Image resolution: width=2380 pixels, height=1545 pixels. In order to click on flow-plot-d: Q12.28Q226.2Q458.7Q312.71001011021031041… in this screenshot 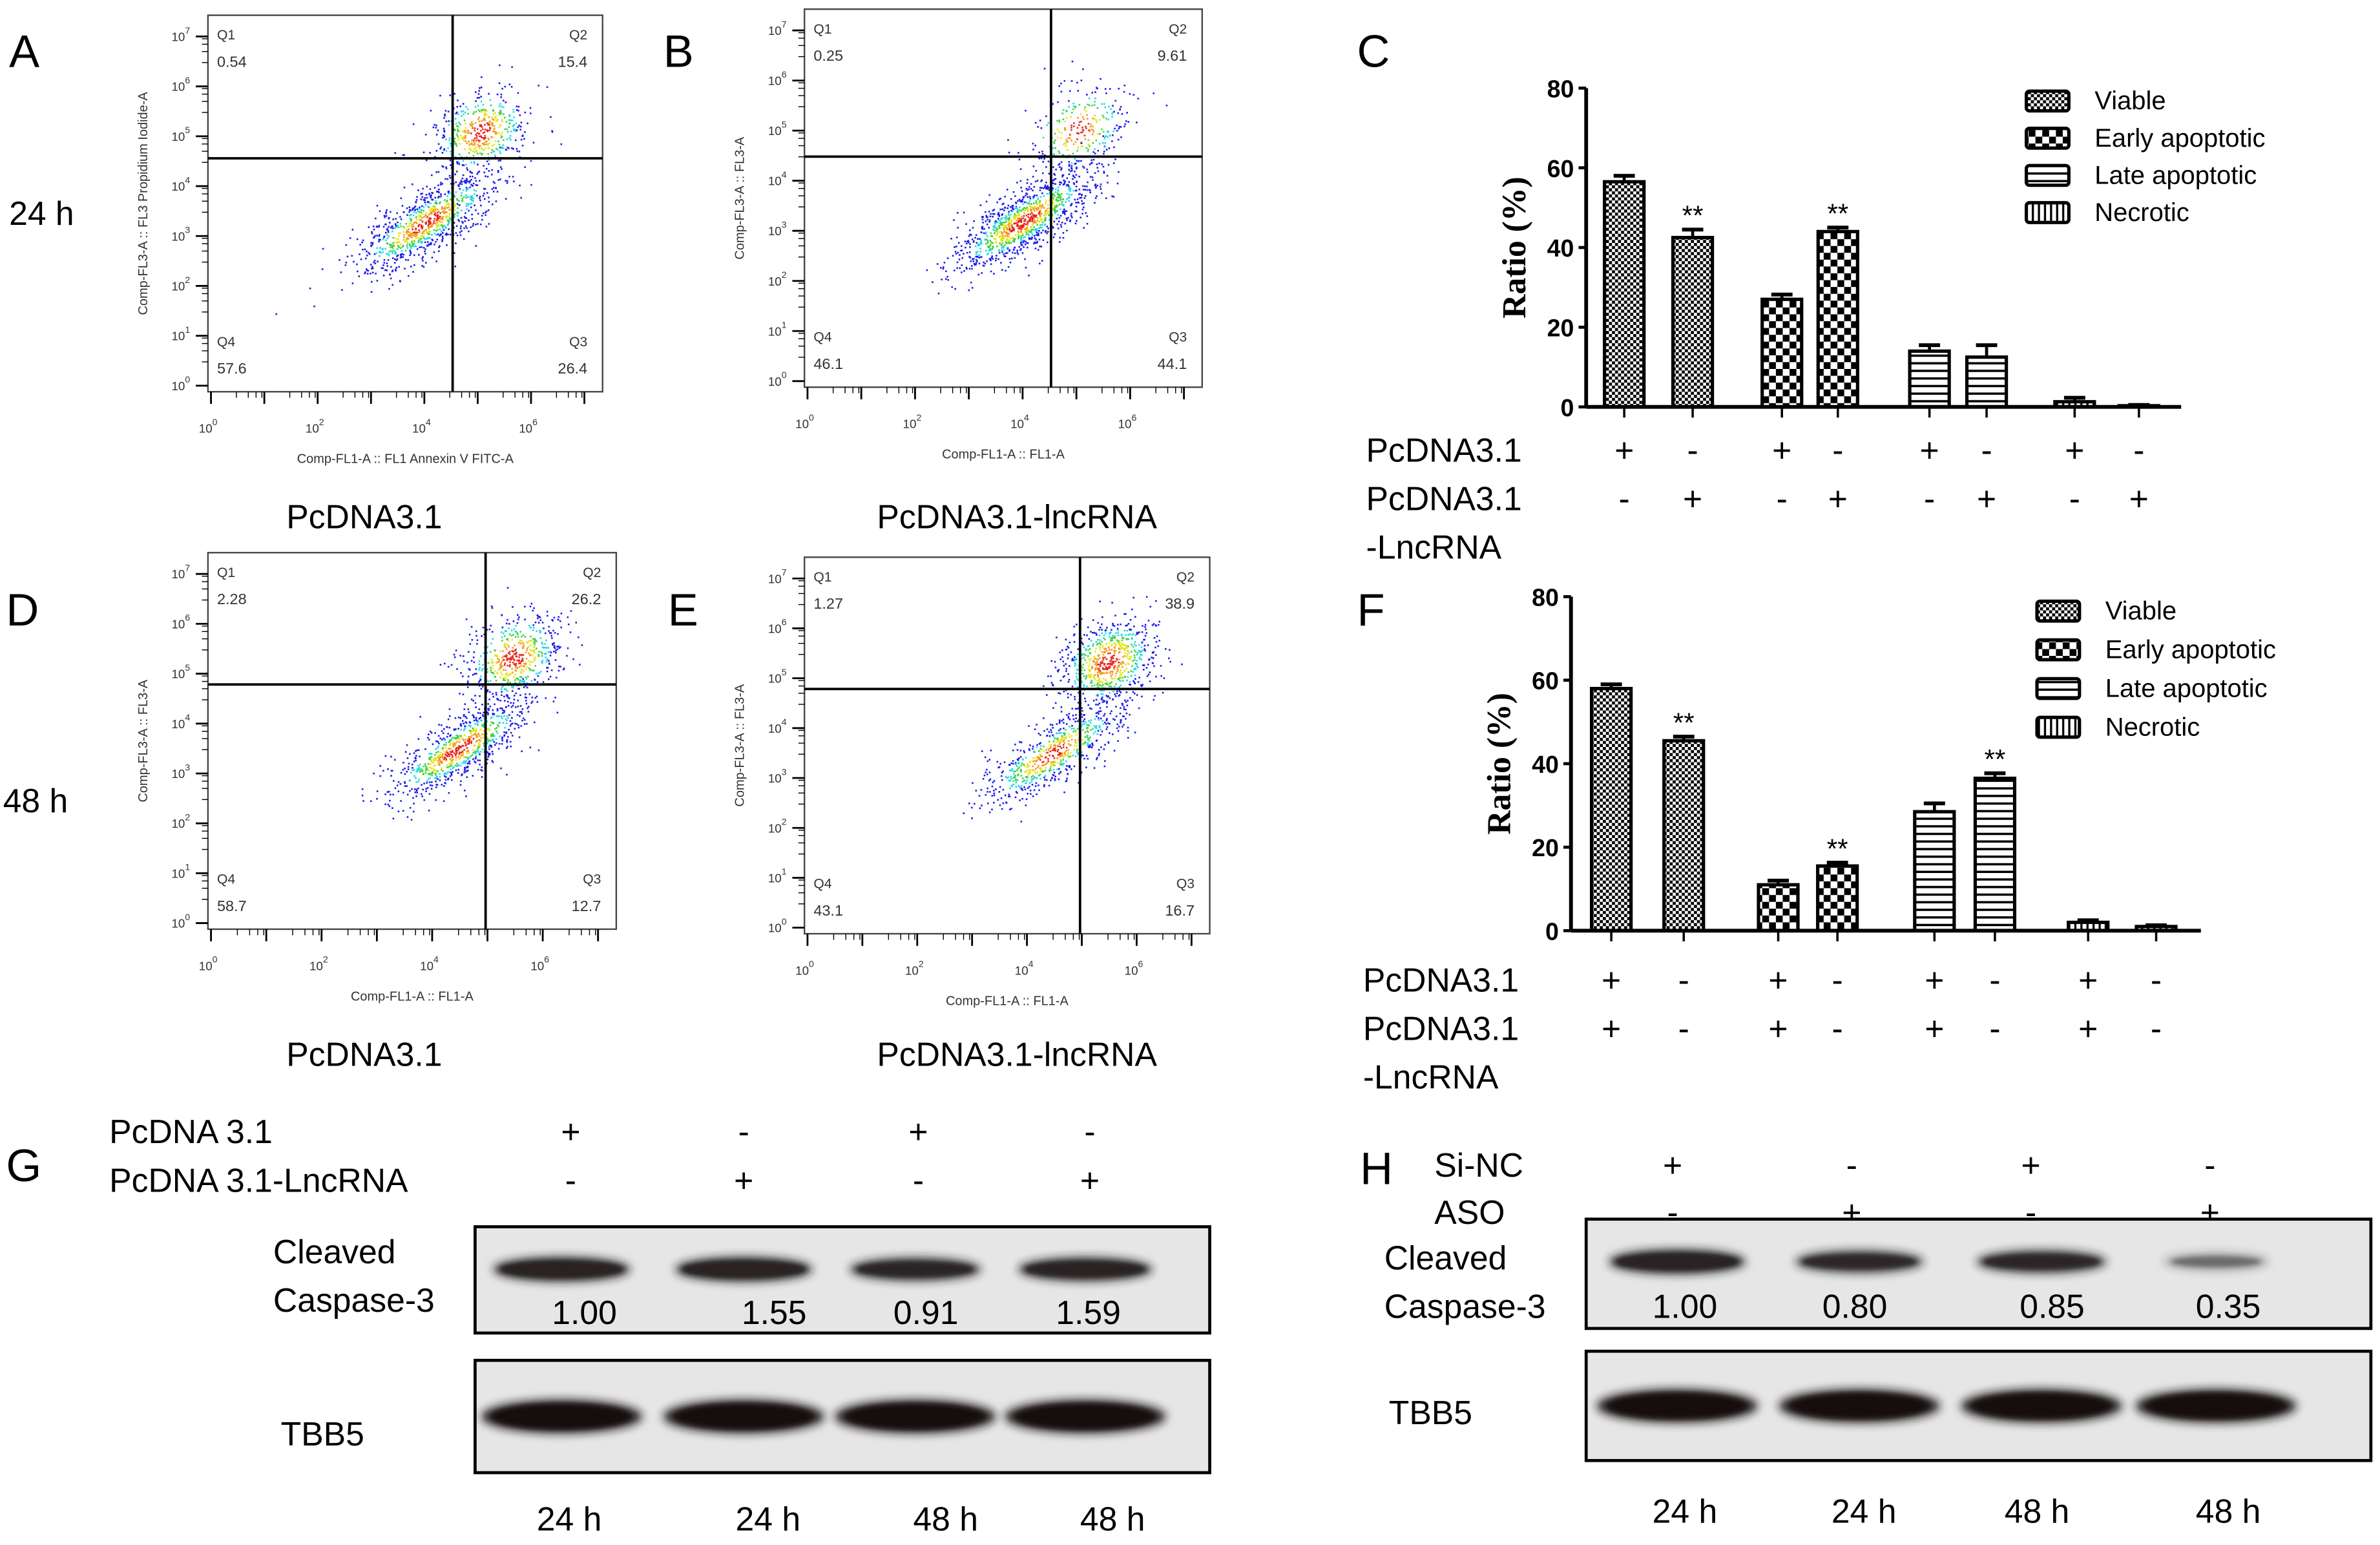, I will do `click(377, 812)`.